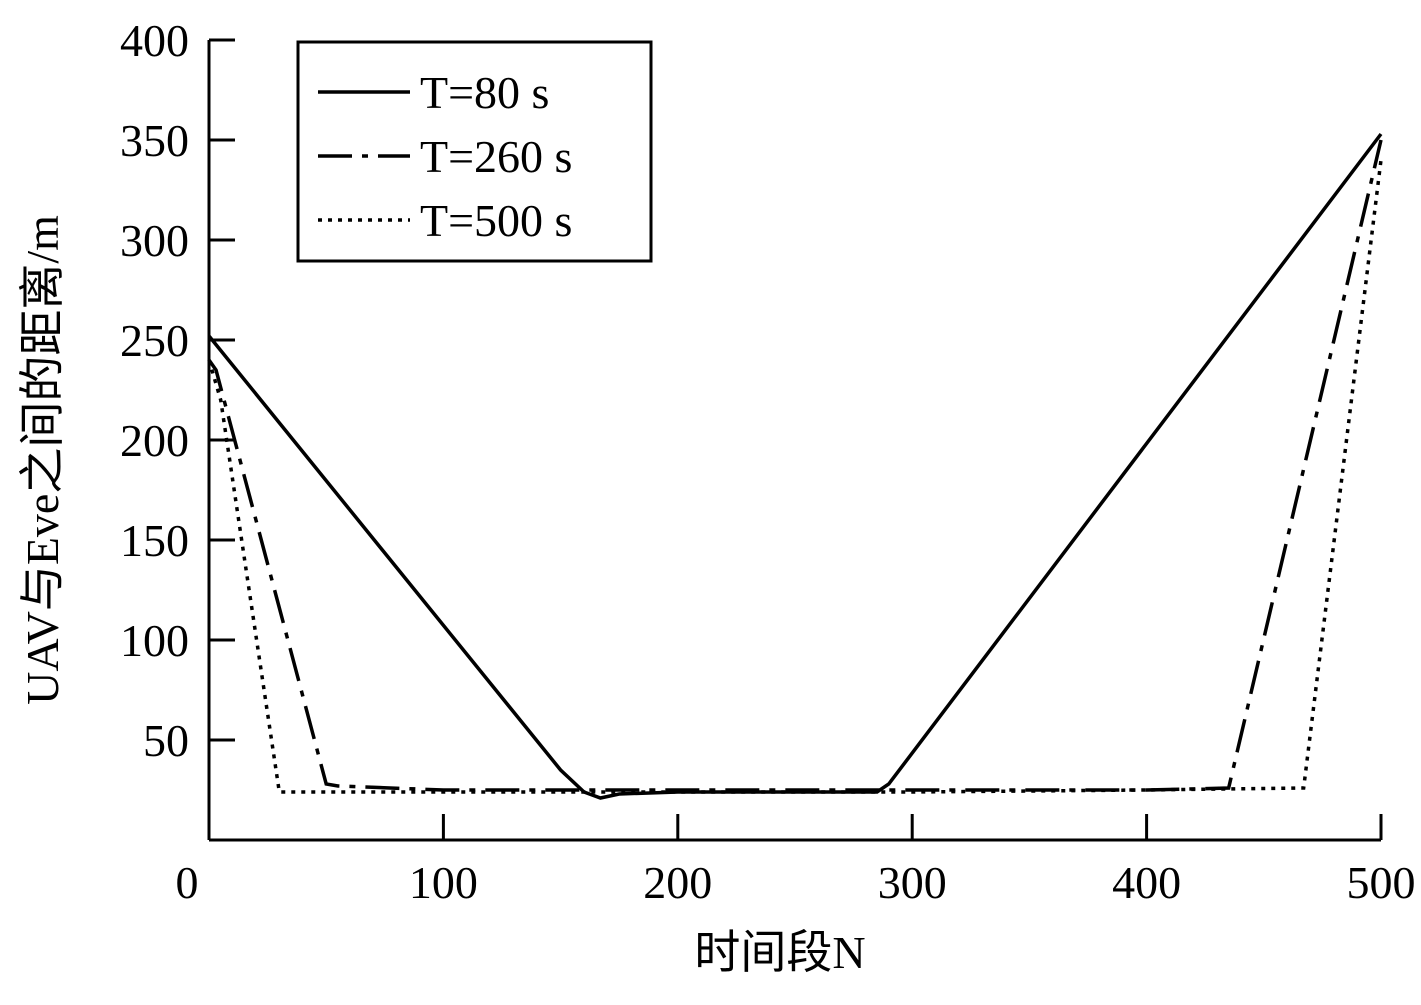  I want to click on y-tick-label: 250, so click(154, 340).